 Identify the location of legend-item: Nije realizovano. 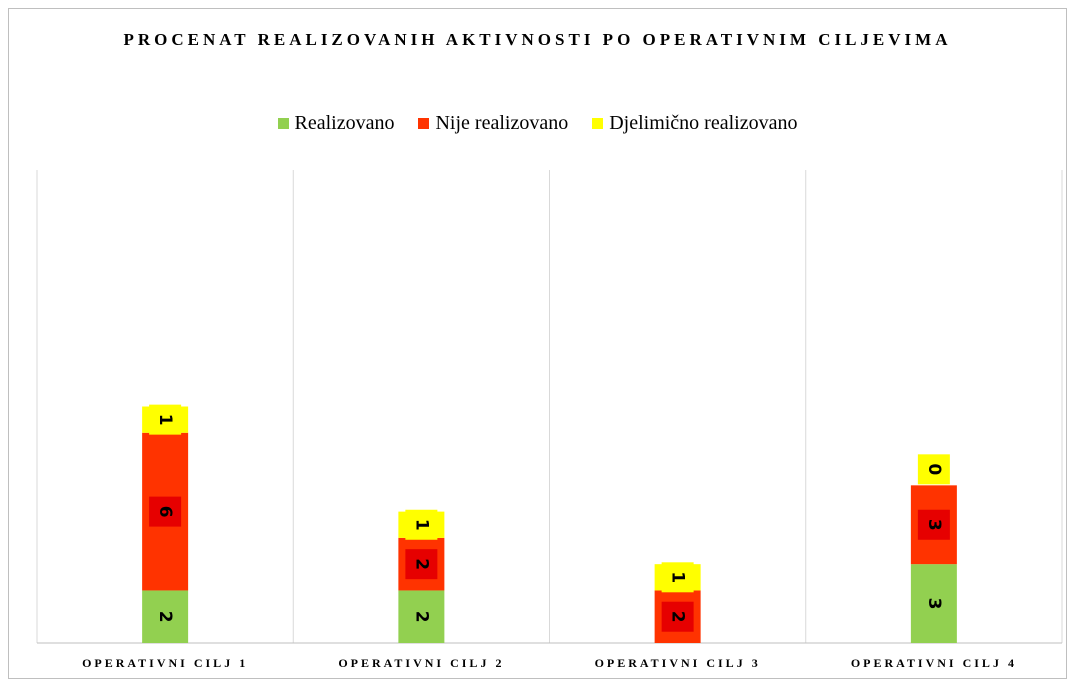
(493, 123).